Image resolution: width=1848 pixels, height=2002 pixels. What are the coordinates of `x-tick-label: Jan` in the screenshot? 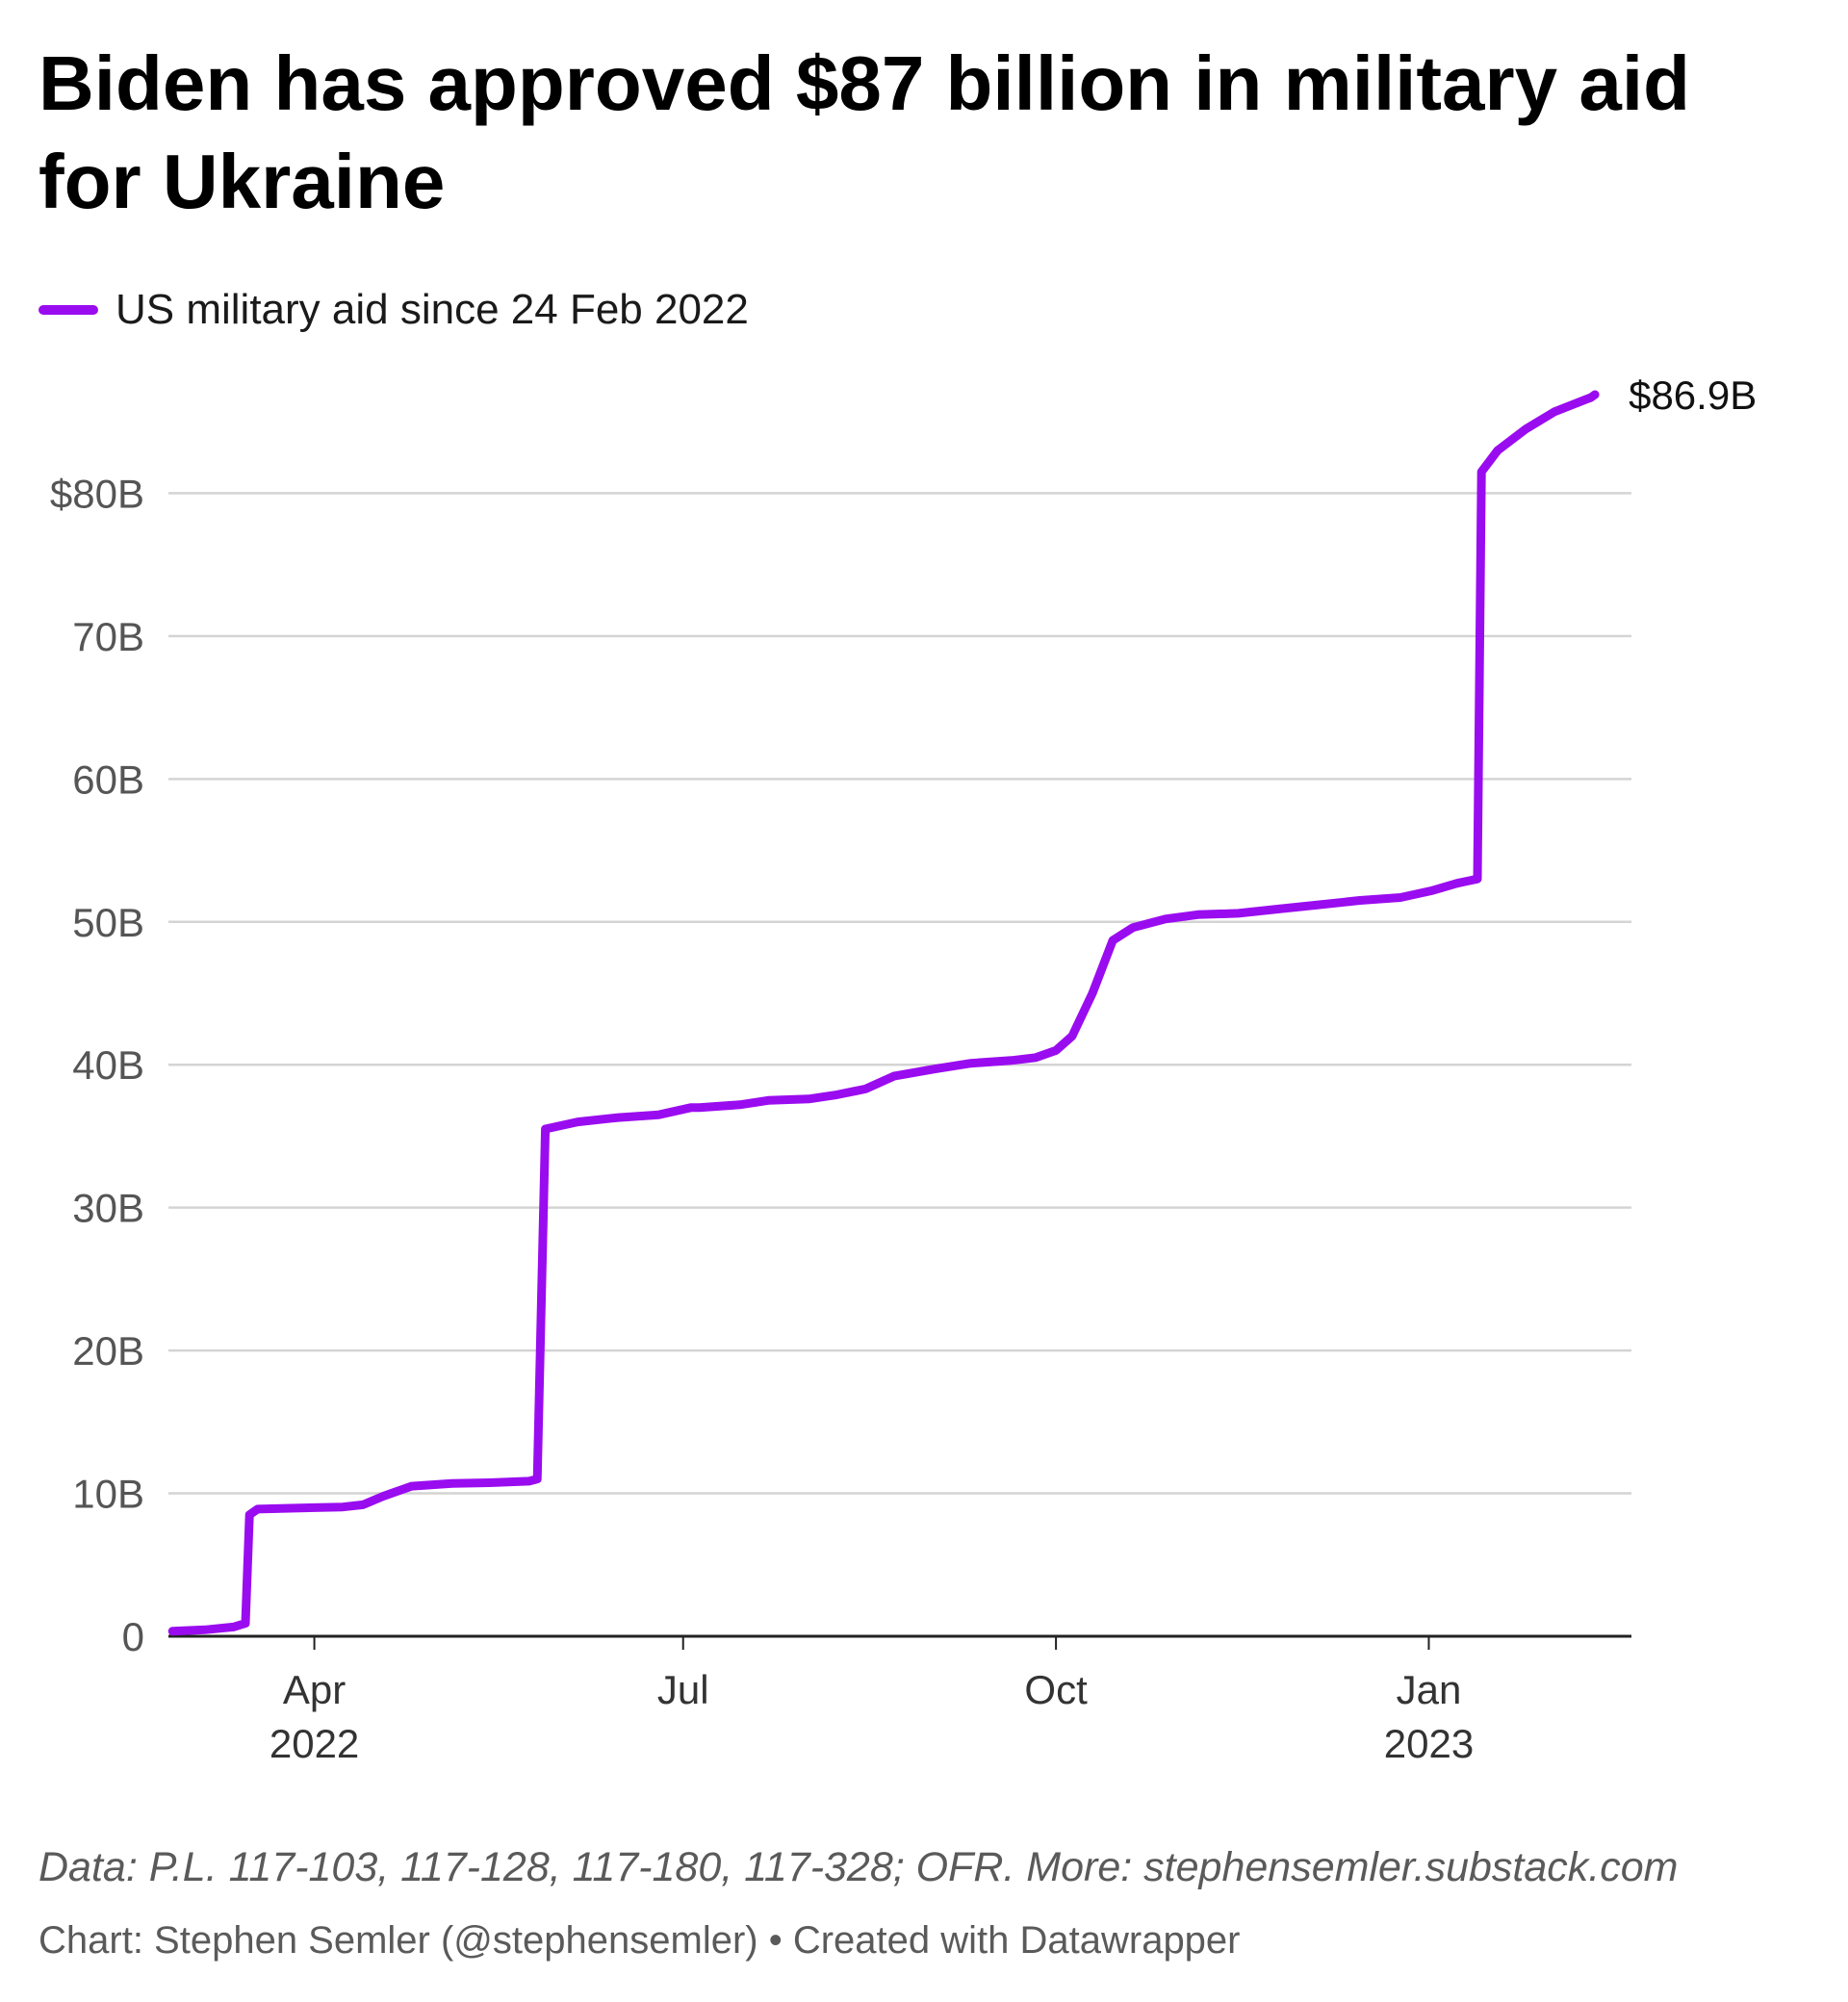 It's located at (1429, 1689).